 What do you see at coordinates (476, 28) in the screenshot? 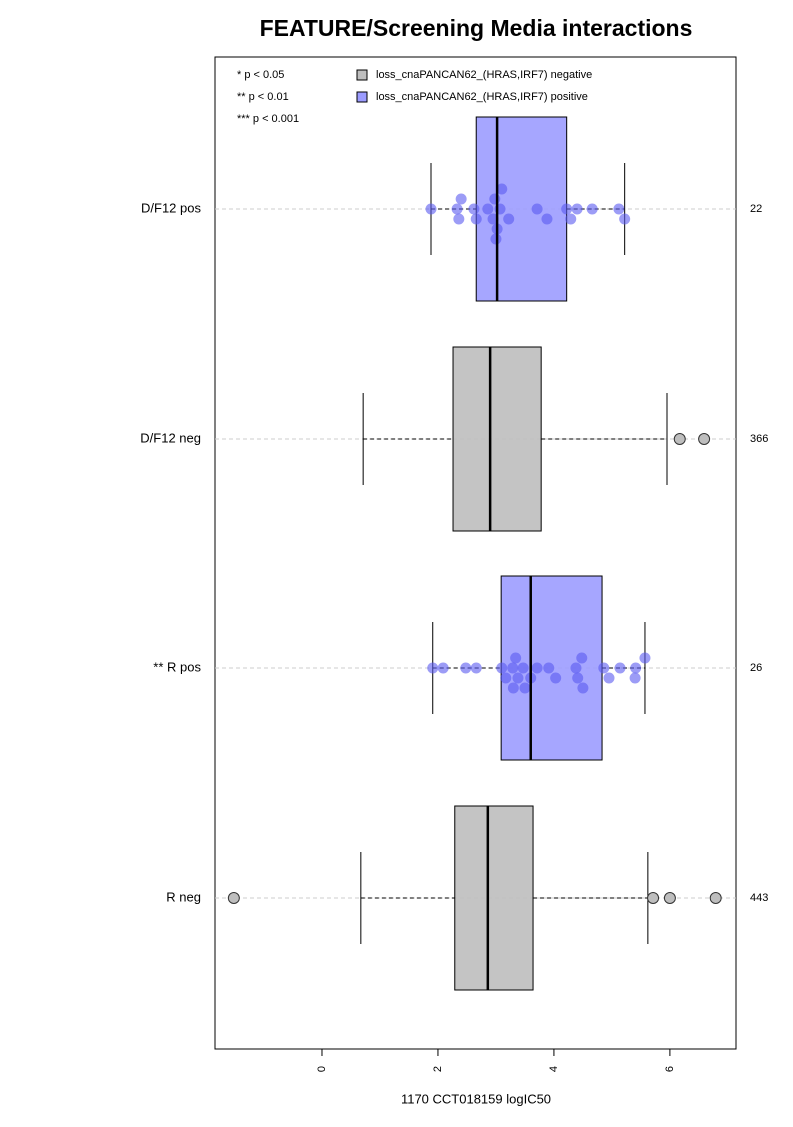
I see `chart-title: FEATURE/Screening Media interactions` at bounding box center [476, 28].